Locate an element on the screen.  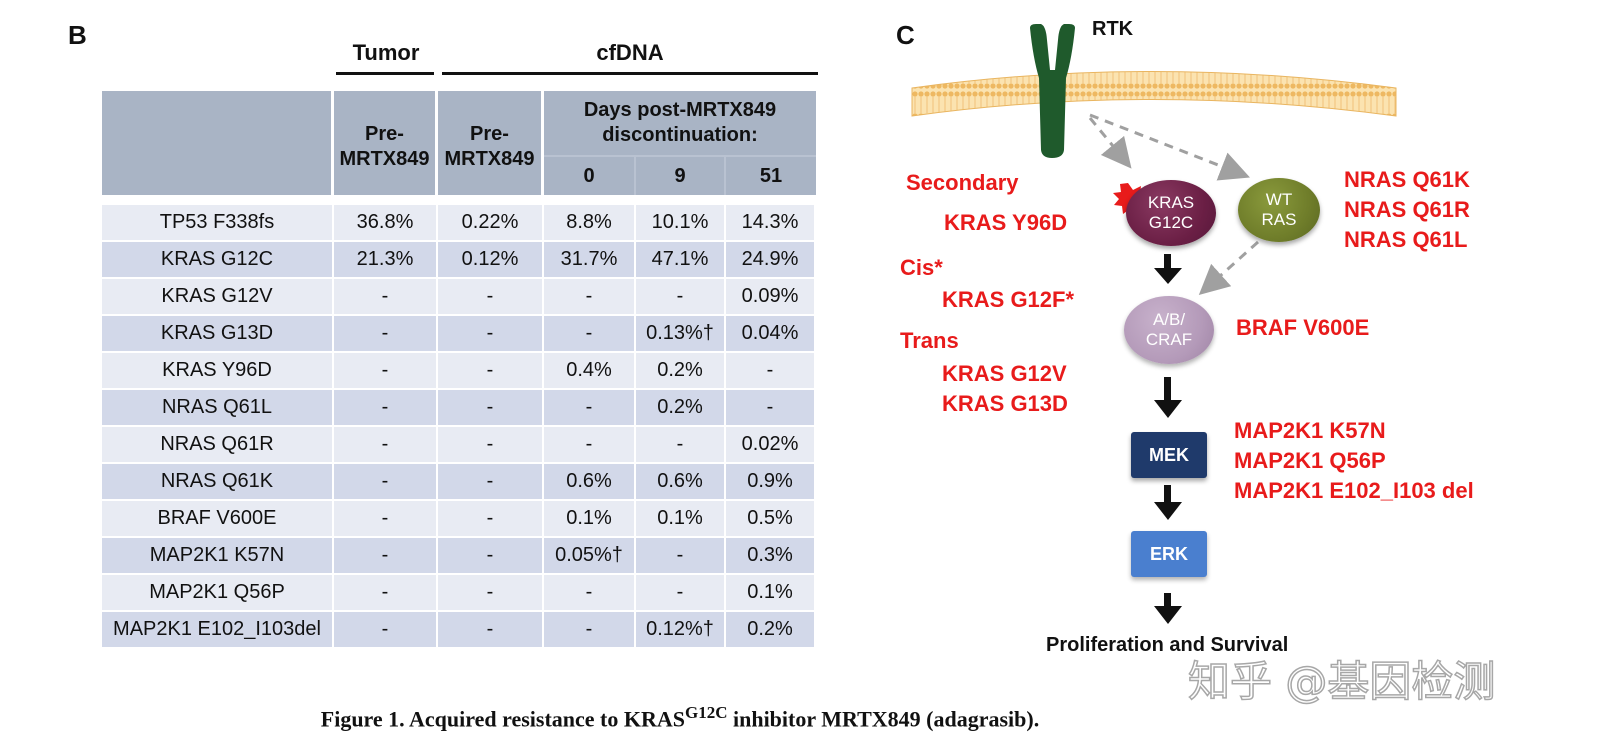
mek-box-label: MEK is located at coordinates (1169, 454).